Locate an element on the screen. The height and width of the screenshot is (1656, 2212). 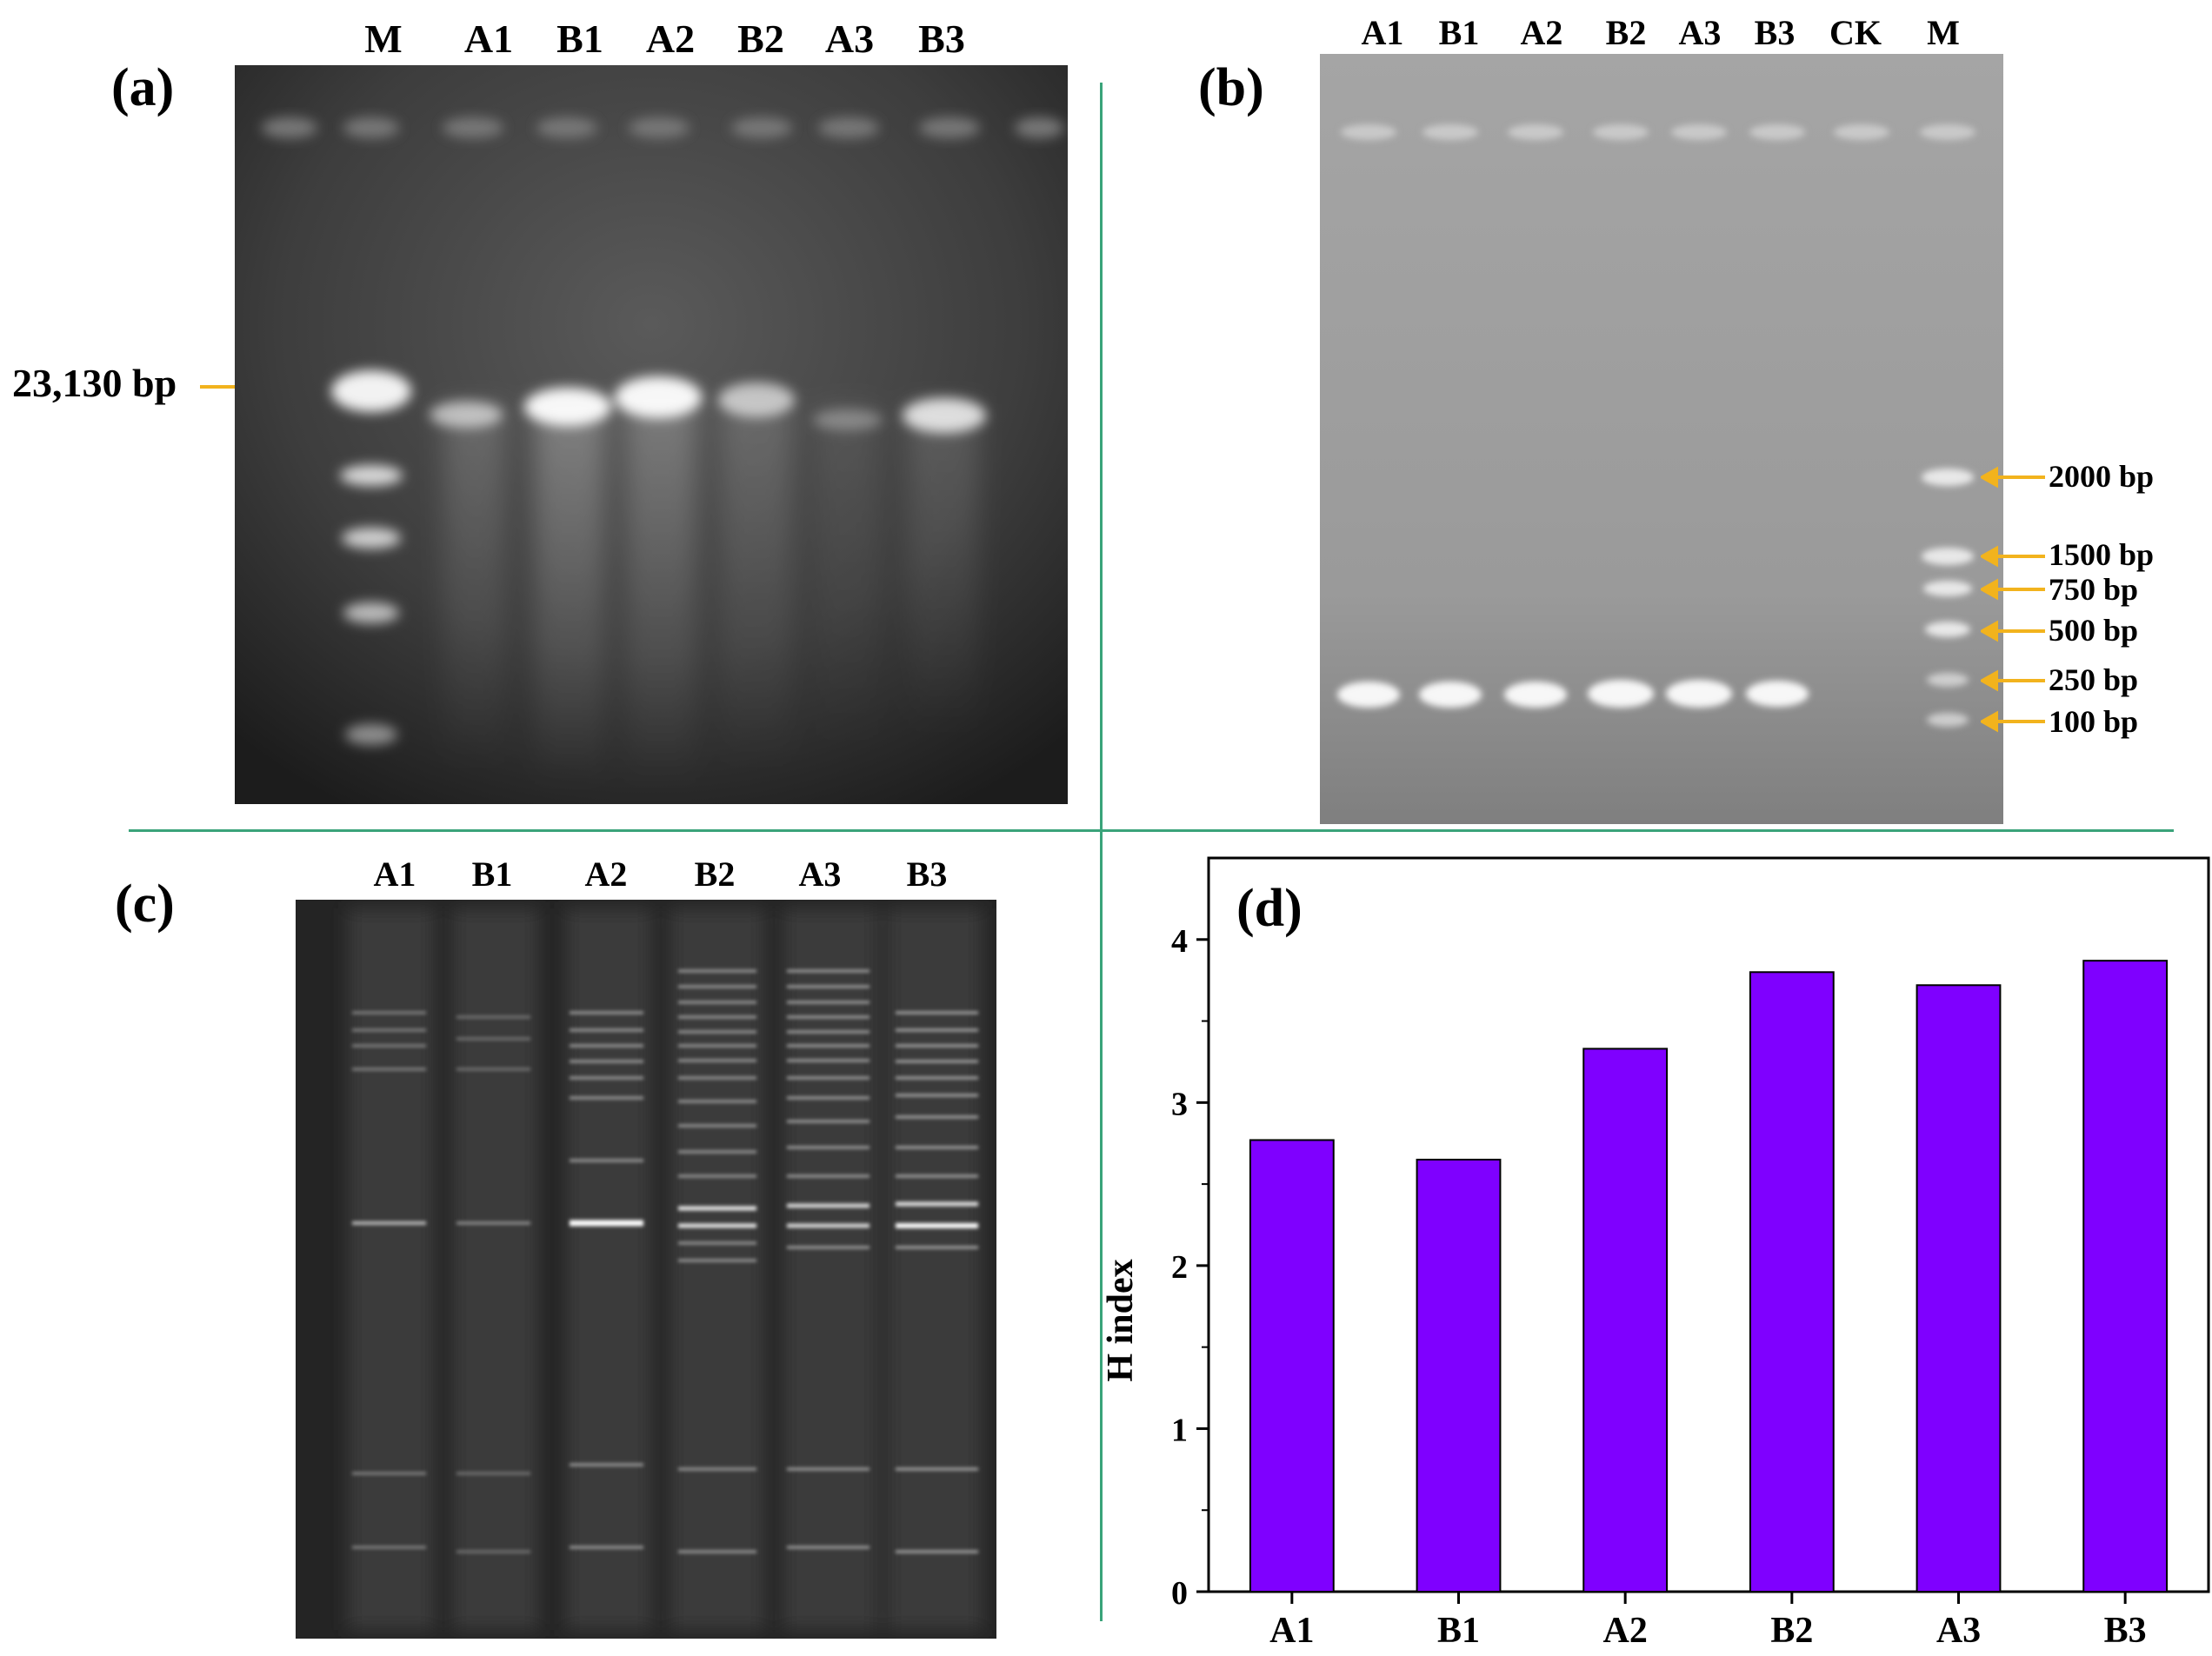
x-tick-label: A2 is located at coordinates (1624, 1631).